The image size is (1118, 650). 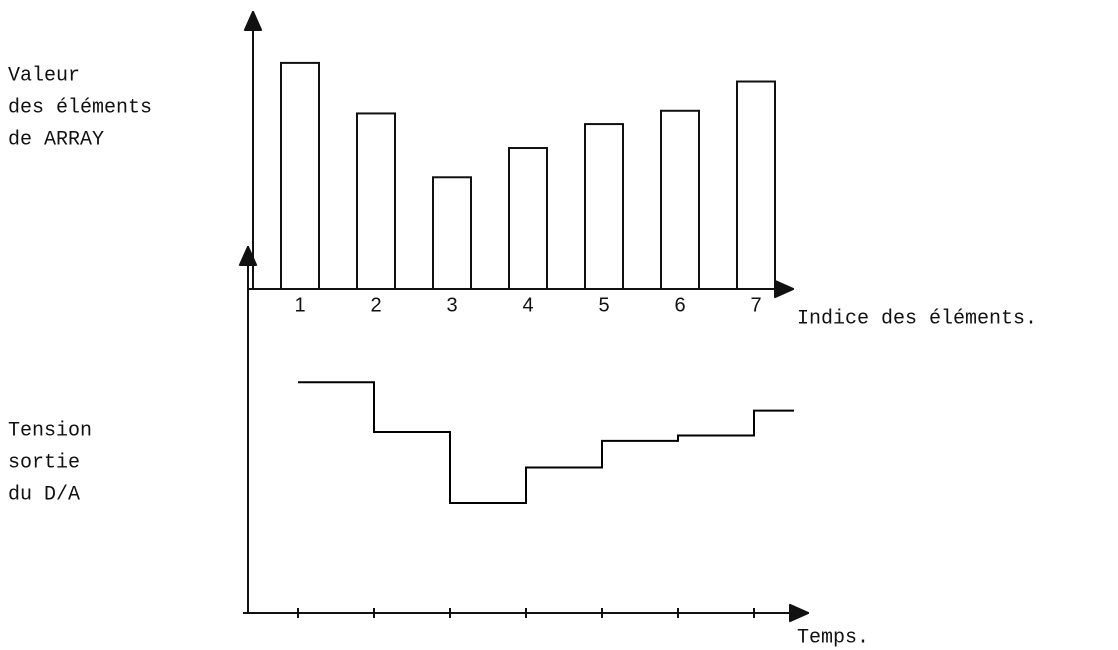 What do you see at coordinates (679, 305) in the screenshot?
I see `x-tick-label: 6` at bounding box center [679, 305].